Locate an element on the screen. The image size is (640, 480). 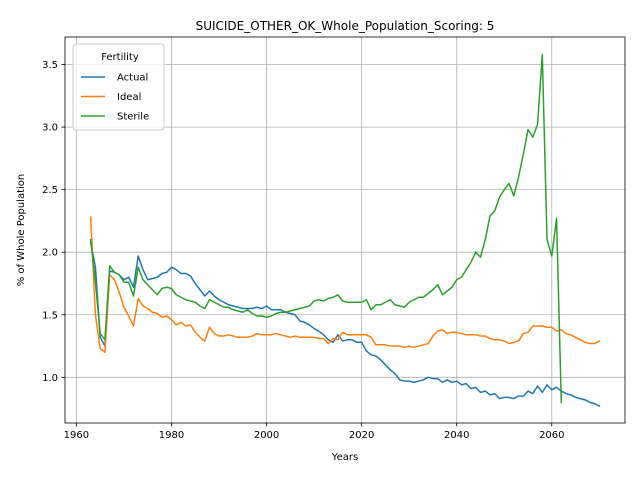
legend-box is located at coordinates (118, 87).